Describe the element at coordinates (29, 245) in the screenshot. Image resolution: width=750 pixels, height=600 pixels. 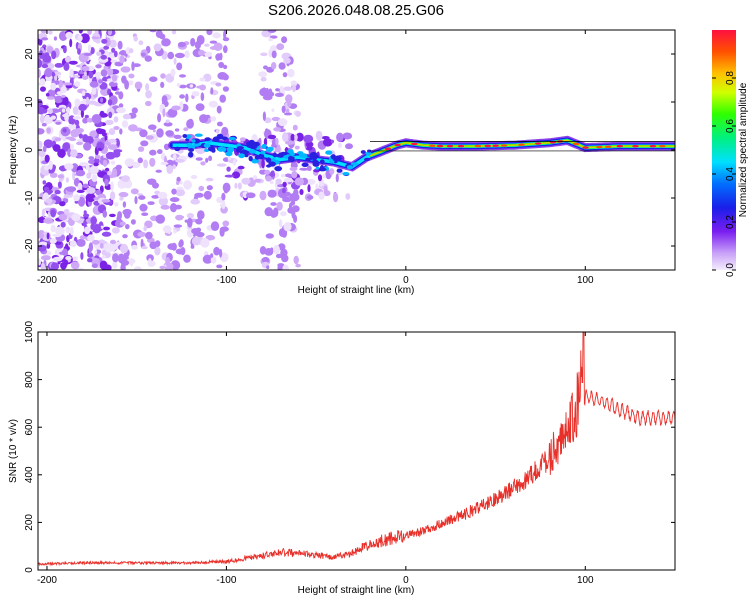
I see `y-tick-label: -20` at that location.